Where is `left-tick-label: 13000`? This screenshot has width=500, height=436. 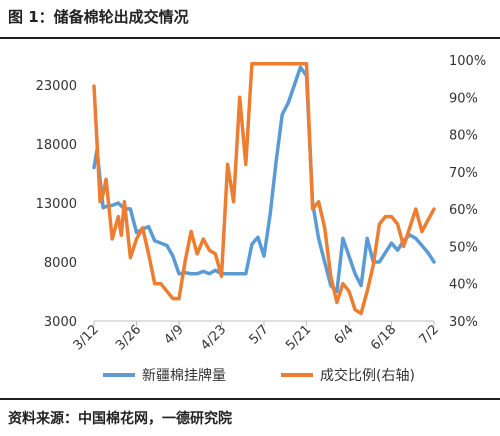 left-tick-label: 13000 is located at coordinates (56, 204).